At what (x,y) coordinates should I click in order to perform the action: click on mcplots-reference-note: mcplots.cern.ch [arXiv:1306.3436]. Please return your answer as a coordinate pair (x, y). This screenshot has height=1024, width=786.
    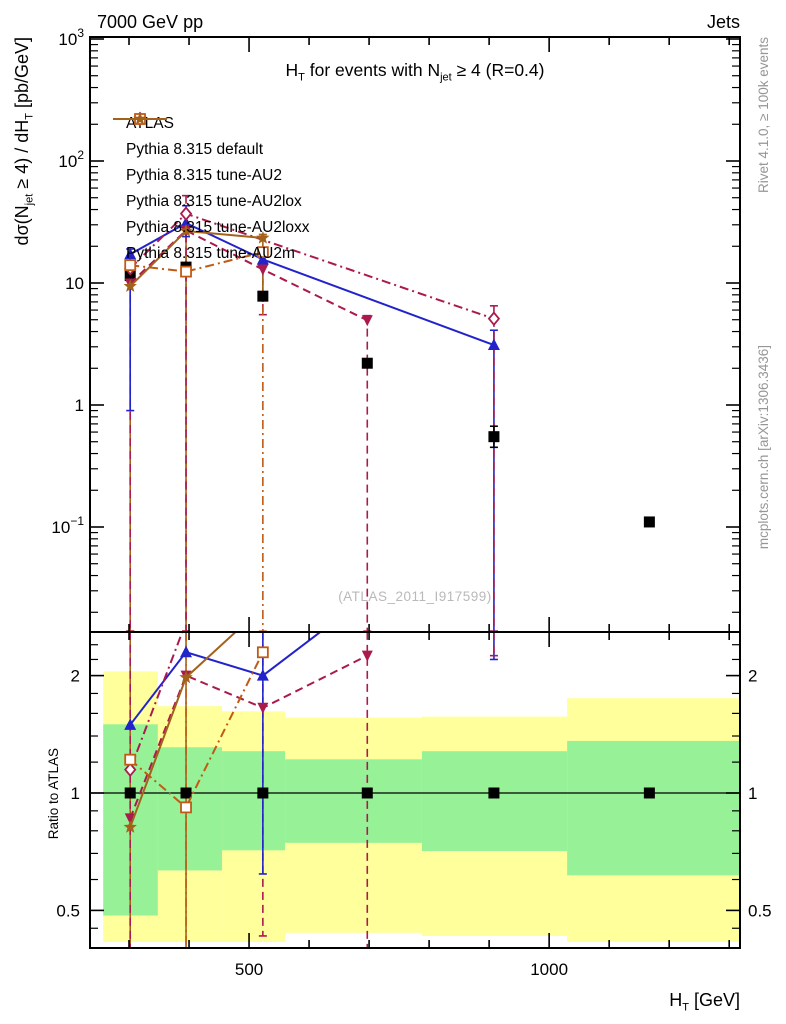
    Looking at the image, I should click on (763, 447).